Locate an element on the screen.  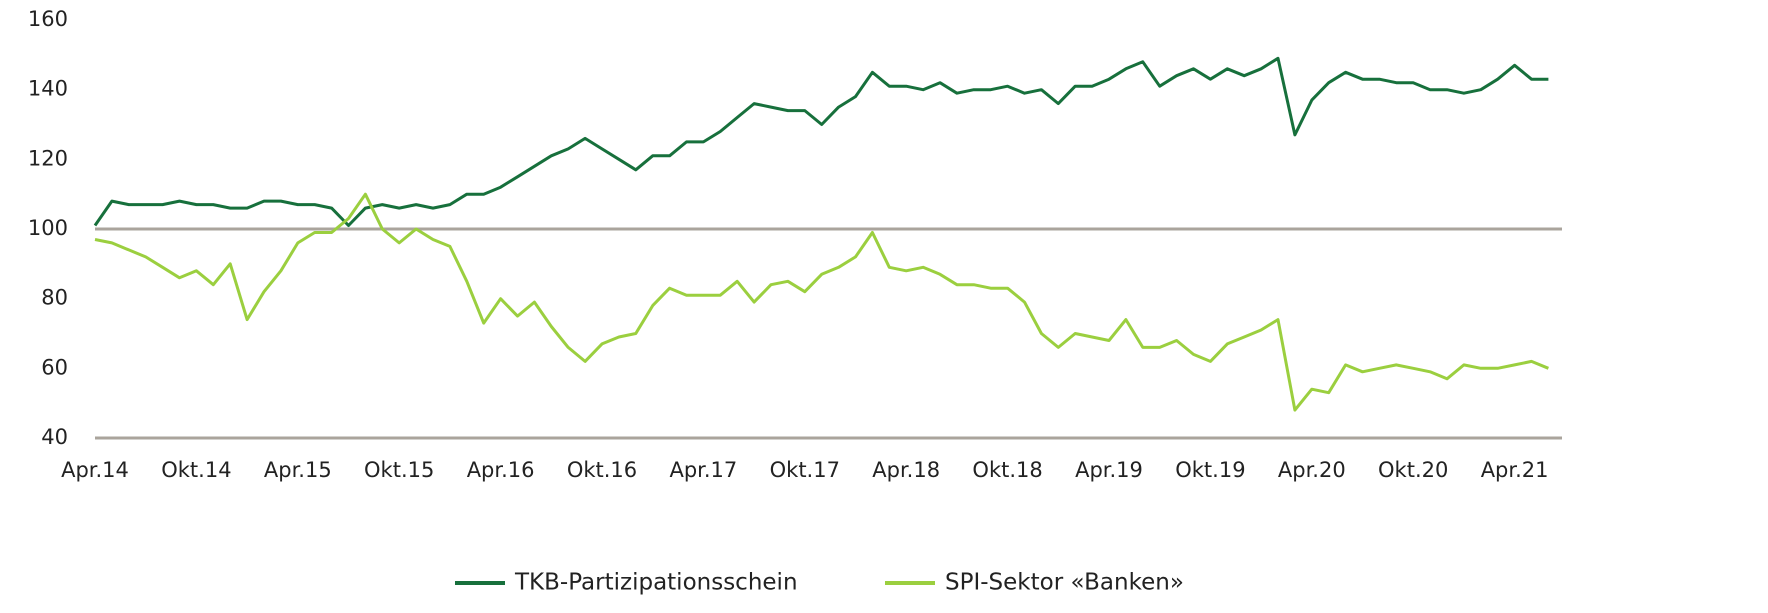
legend-label: TKB-Partizipationsschein is located at coordinates (656, 583).